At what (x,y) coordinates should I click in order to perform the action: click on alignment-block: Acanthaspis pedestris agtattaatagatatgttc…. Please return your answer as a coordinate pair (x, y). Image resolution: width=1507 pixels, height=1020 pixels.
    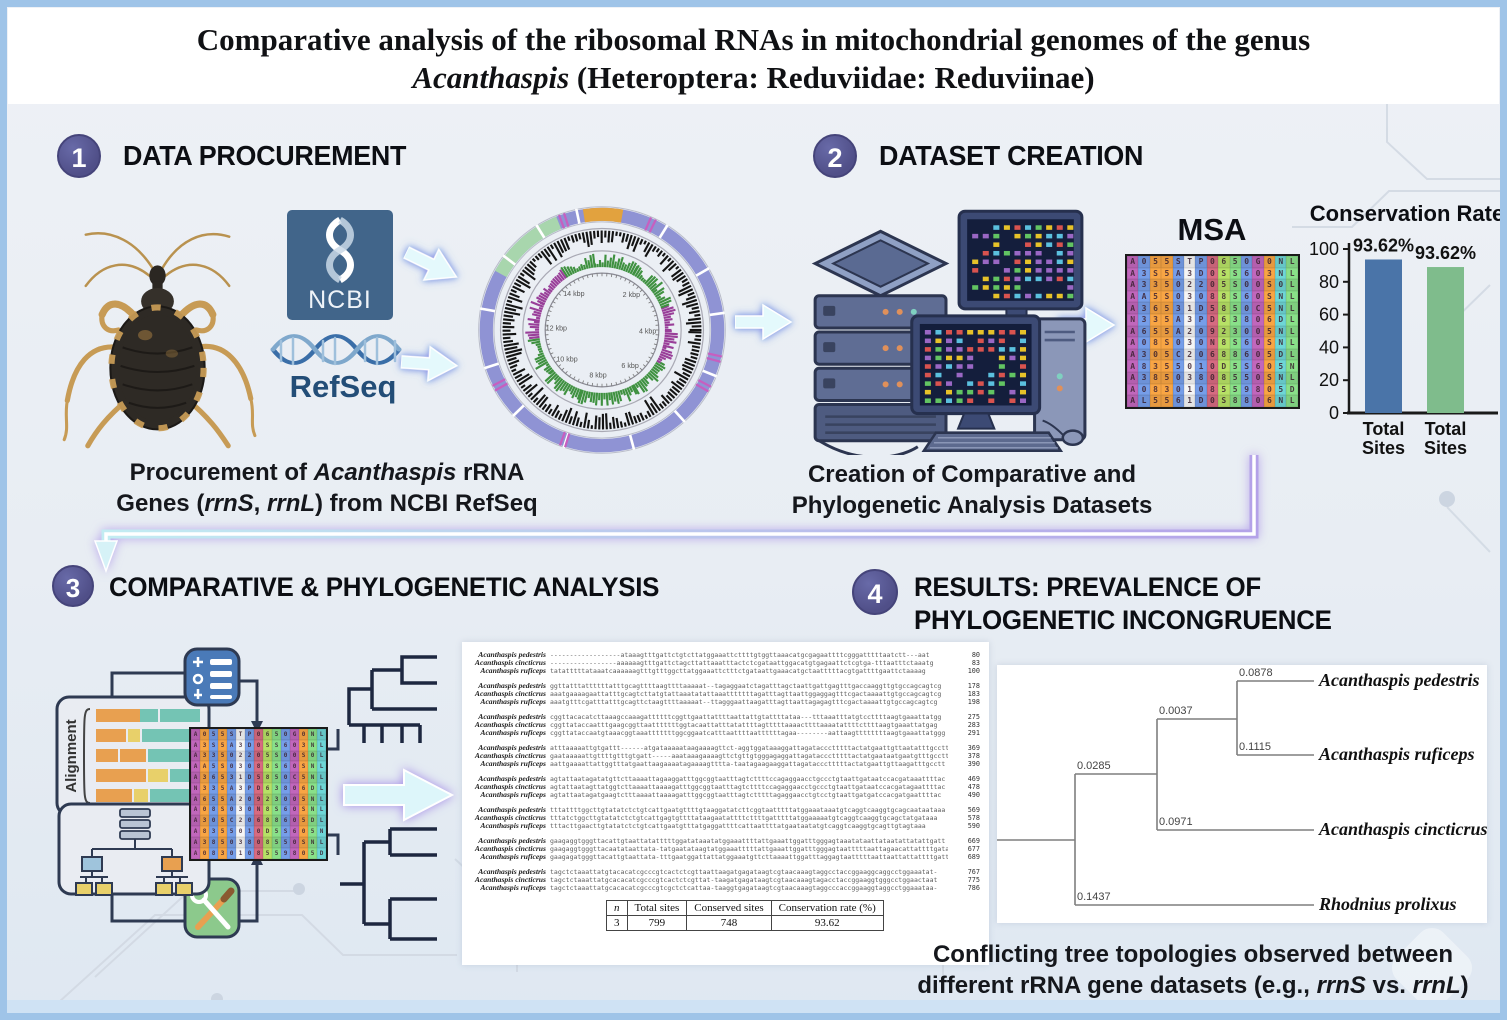
    Looking at the image, I should click on (728, 787).